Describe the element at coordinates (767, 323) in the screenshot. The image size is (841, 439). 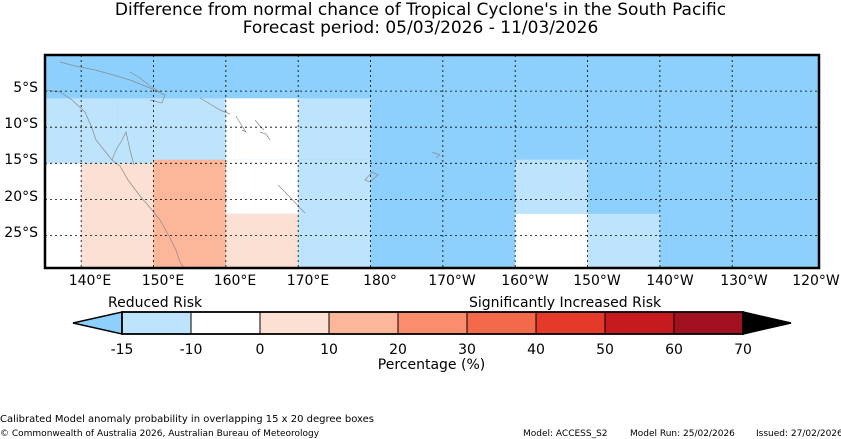
I see `colorbar-over-arrow` at that location.